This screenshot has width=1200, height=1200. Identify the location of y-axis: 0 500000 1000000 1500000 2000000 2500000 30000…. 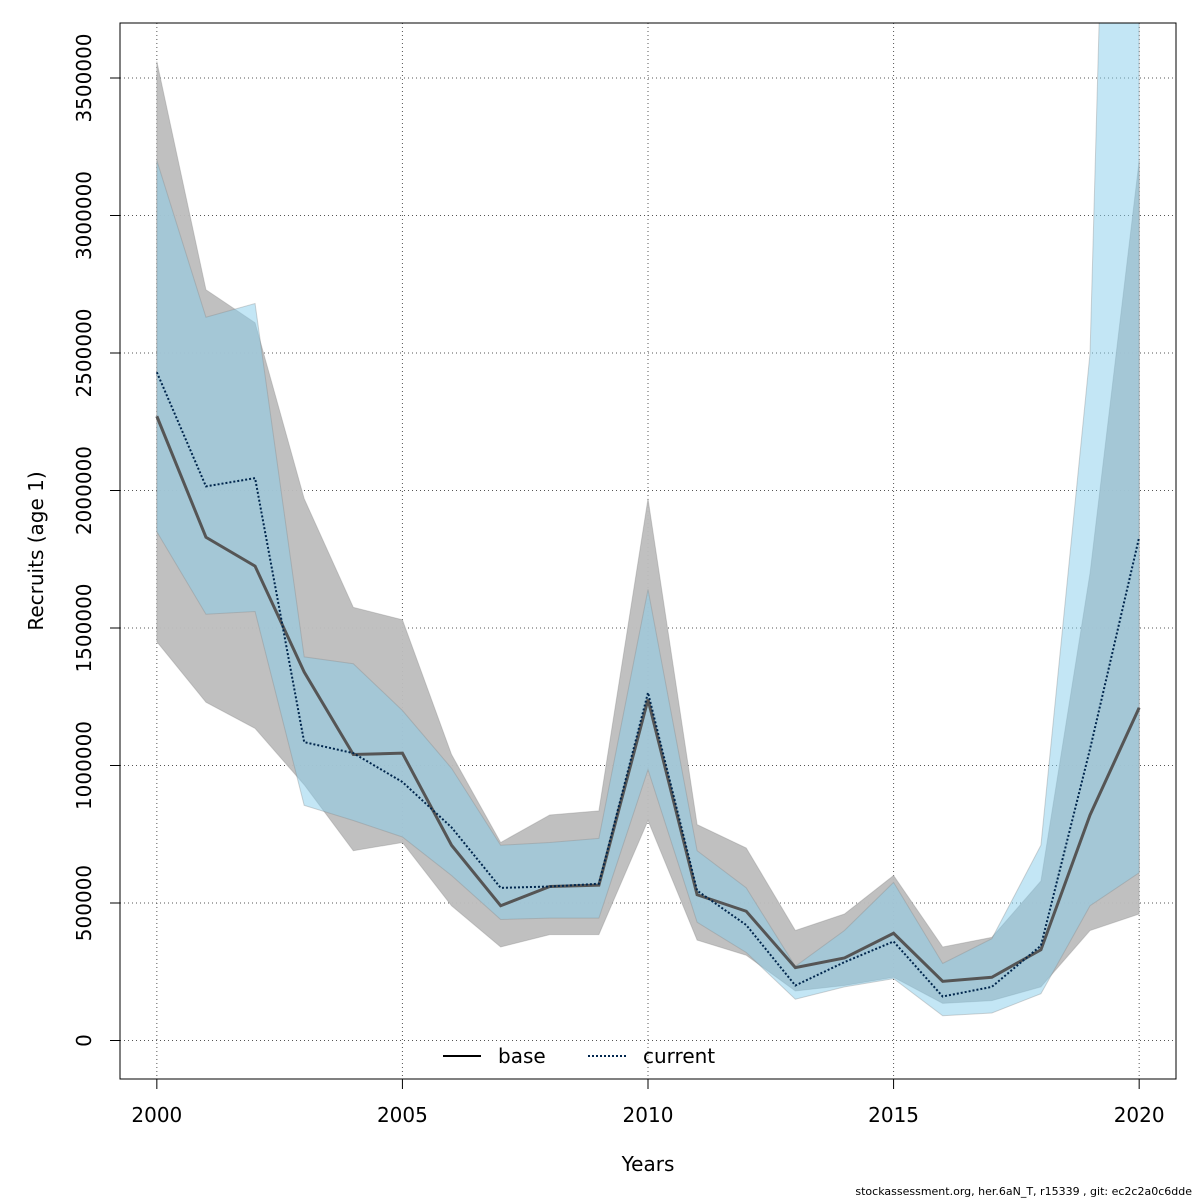
(96, 540).